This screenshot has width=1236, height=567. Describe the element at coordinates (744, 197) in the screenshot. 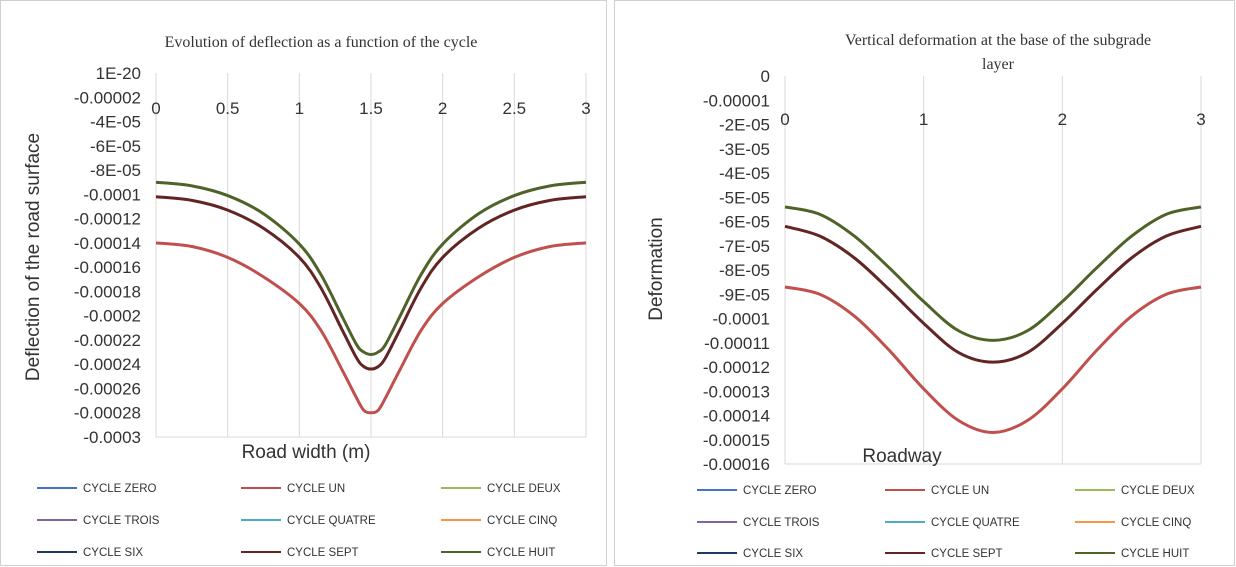

I see `y-tick-label: -5E-05` at that location.